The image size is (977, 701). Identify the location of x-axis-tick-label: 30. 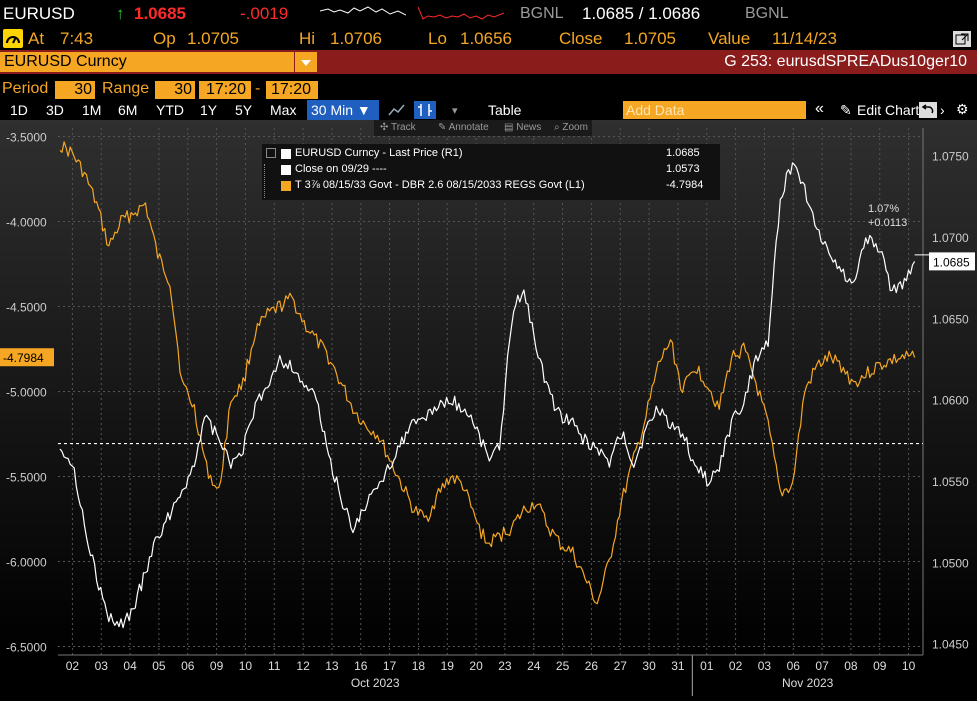
(649, 666).